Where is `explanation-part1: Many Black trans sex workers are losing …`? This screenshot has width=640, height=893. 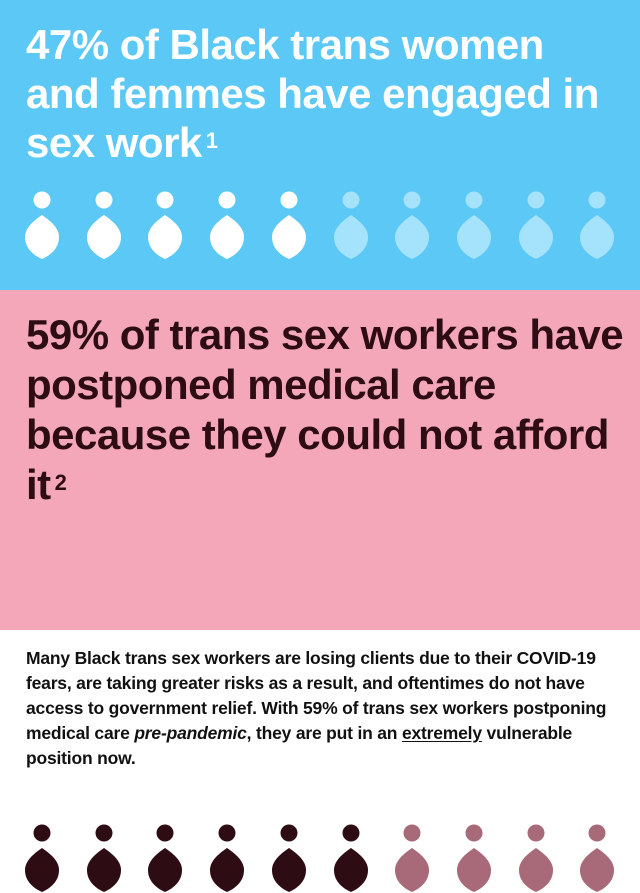 explanation-part1: Many Black trans sex workers are losing … is located at coordinates (316, 695).